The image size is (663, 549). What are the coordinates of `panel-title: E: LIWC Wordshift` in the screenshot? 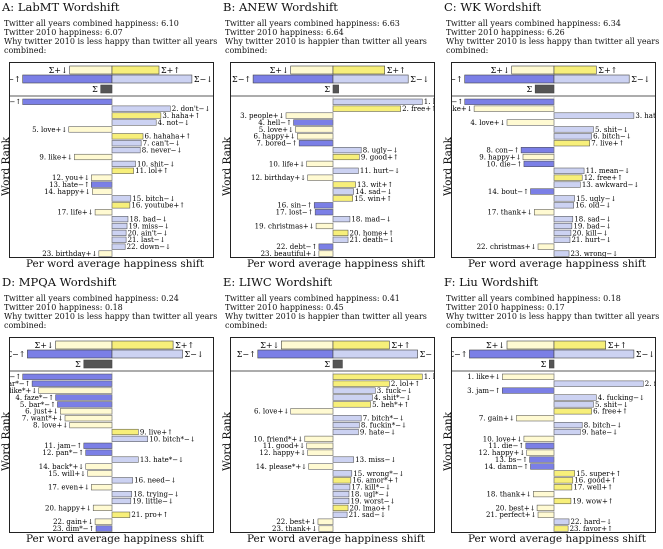 It's located at (278, 282).